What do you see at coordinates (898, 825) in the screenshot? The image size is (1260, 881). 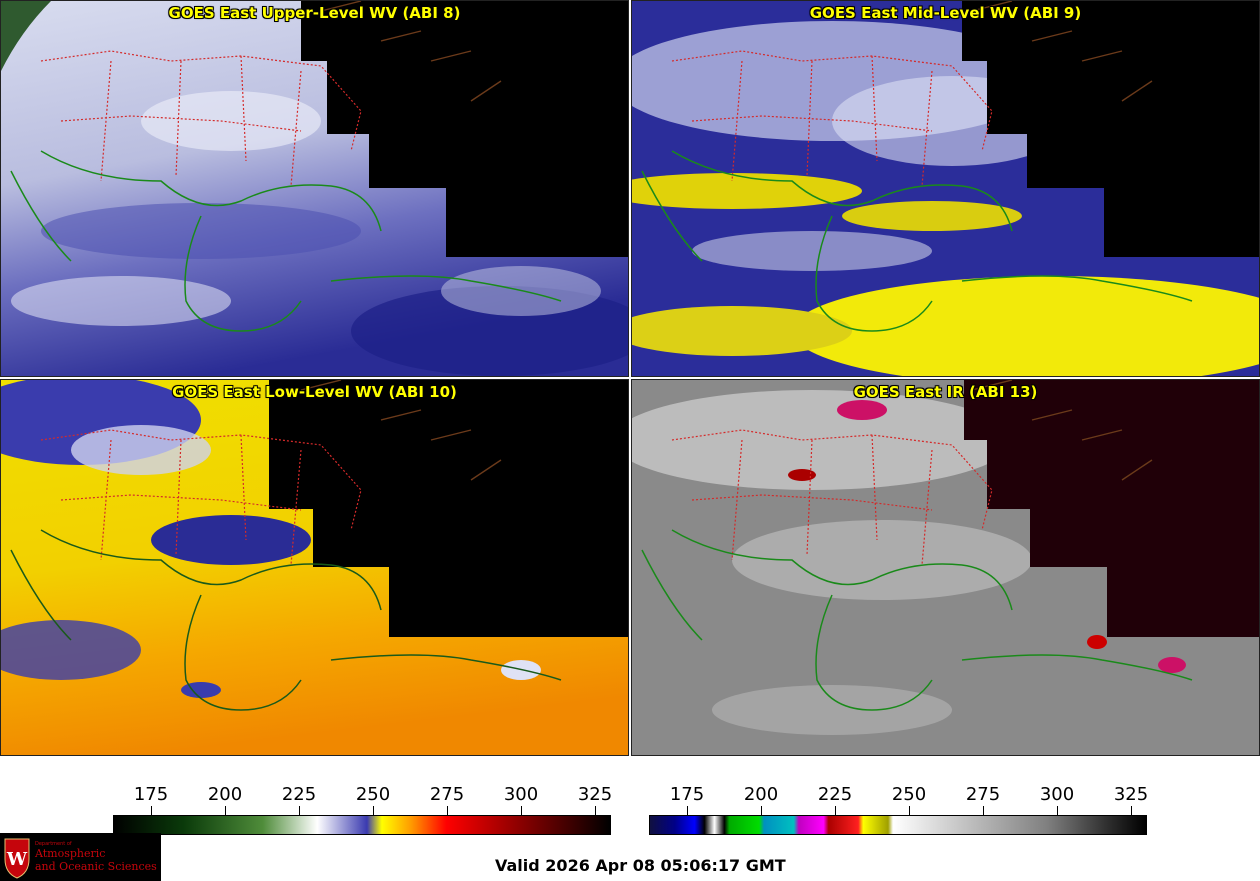 I see `ir-colorbar` at bounding box center [898, 825].